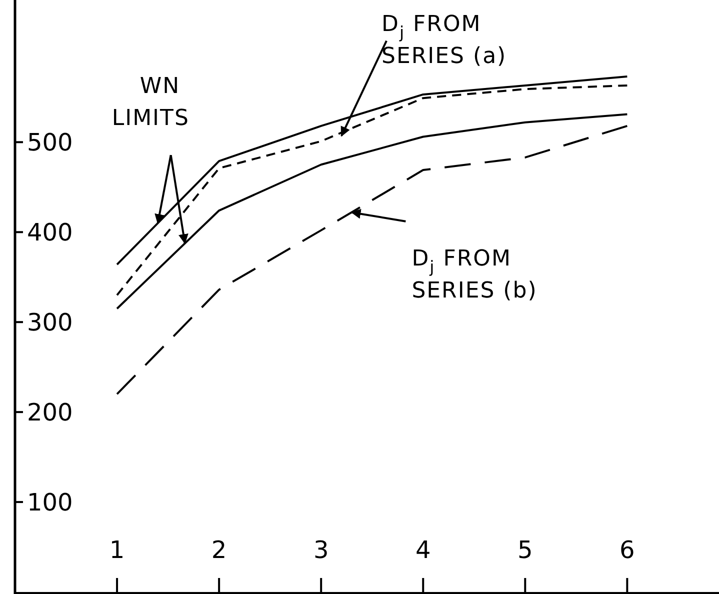 The image size is (719, 594). I want to click on y-tick-label: 500, so click(50, 142).